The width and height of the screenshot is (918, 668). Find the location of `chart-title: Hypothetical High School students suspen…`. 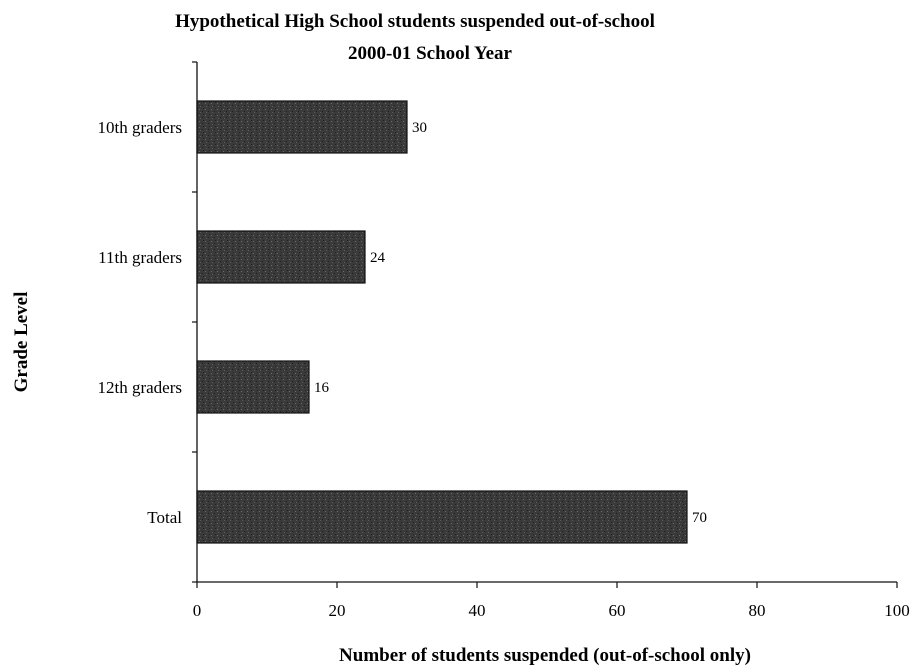

chart-title: Hypothetical High School students suspen… is located at coordinates (415, 21).